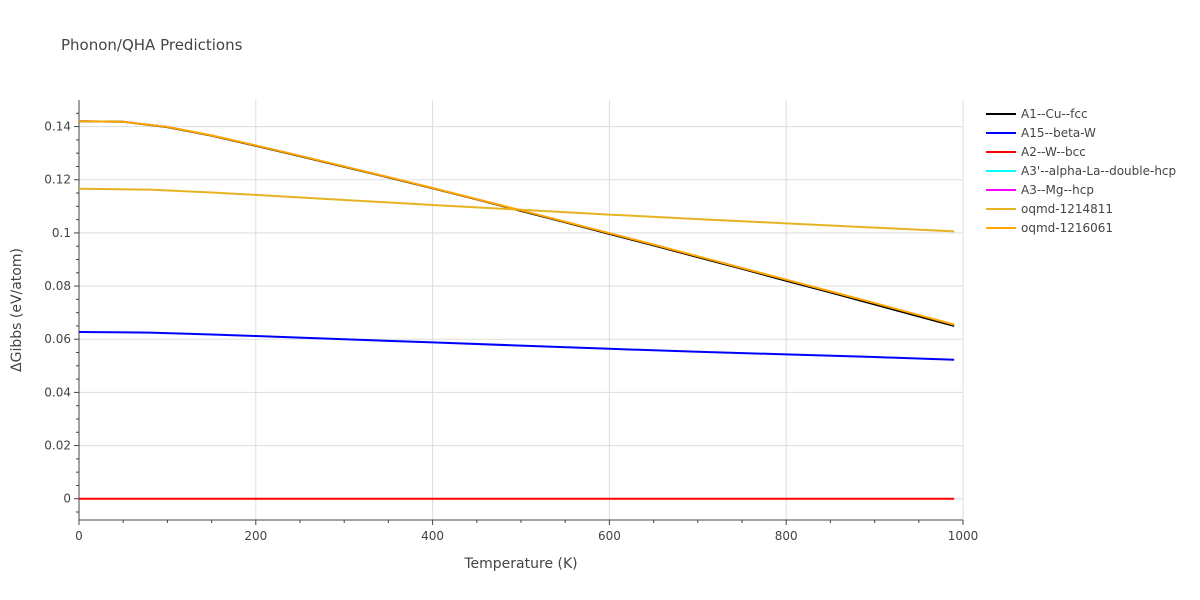 The width and height of the screenshot is (1200, 600). Describe the element at coordinates (67, 499) in the screenshot. I see `y-tick-label: 0` at that location.